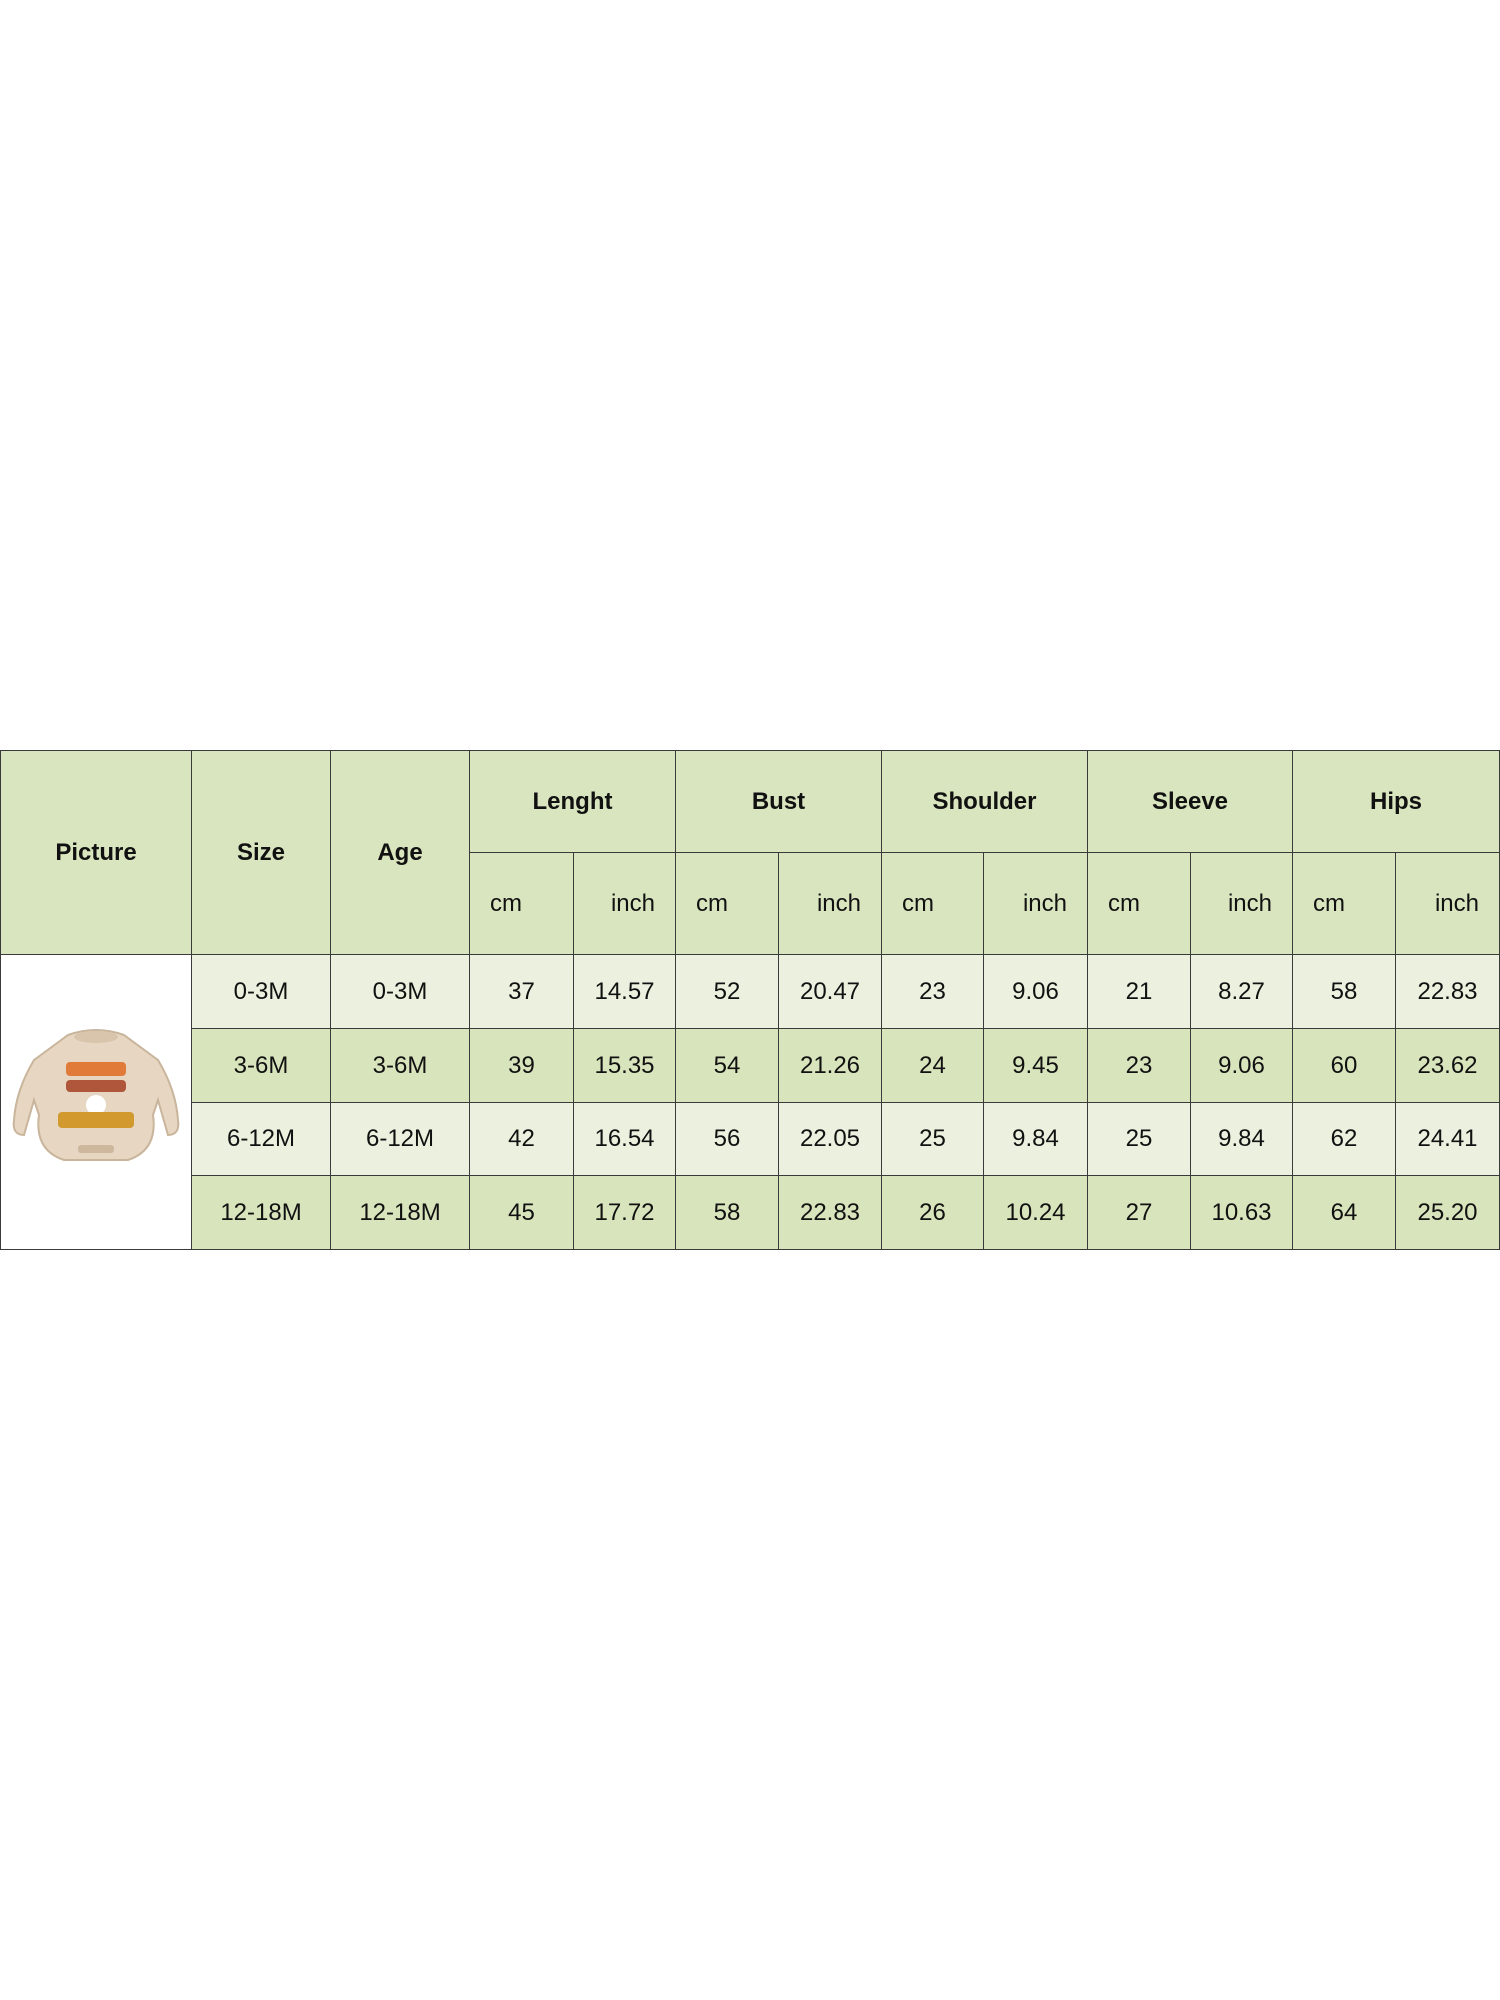 This screenshot has width=1500, height=2000. I want to click on data-cell: 25.20, so click(1447, 1212).